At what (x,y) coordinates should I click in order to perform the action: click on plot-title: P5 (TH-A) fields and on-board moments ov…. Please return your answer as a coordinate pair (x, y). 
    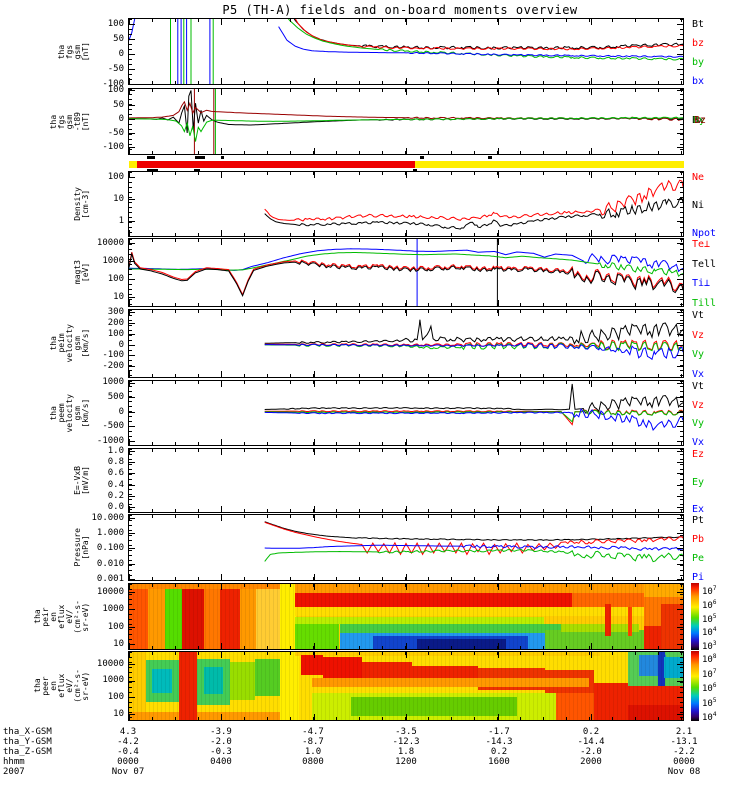
    Looking at the image, I should click on (400, 10).